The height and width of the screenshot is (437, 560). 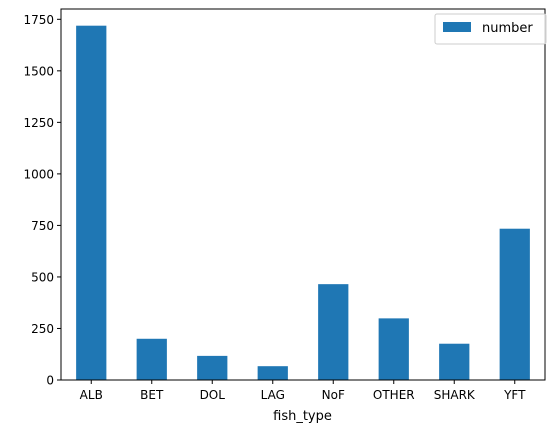 What do you see at coordinates (455, 395) in the screenshot?
I see `x-tick-label: SHARK` at bounding box center [455, 395].